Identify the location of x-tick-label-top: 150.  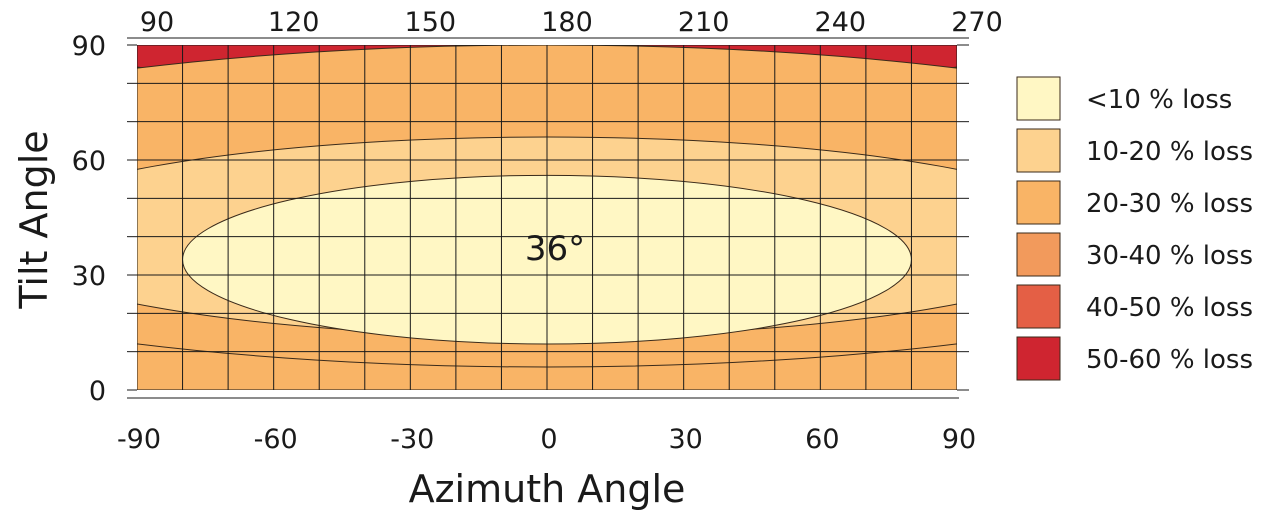
(431, 22).